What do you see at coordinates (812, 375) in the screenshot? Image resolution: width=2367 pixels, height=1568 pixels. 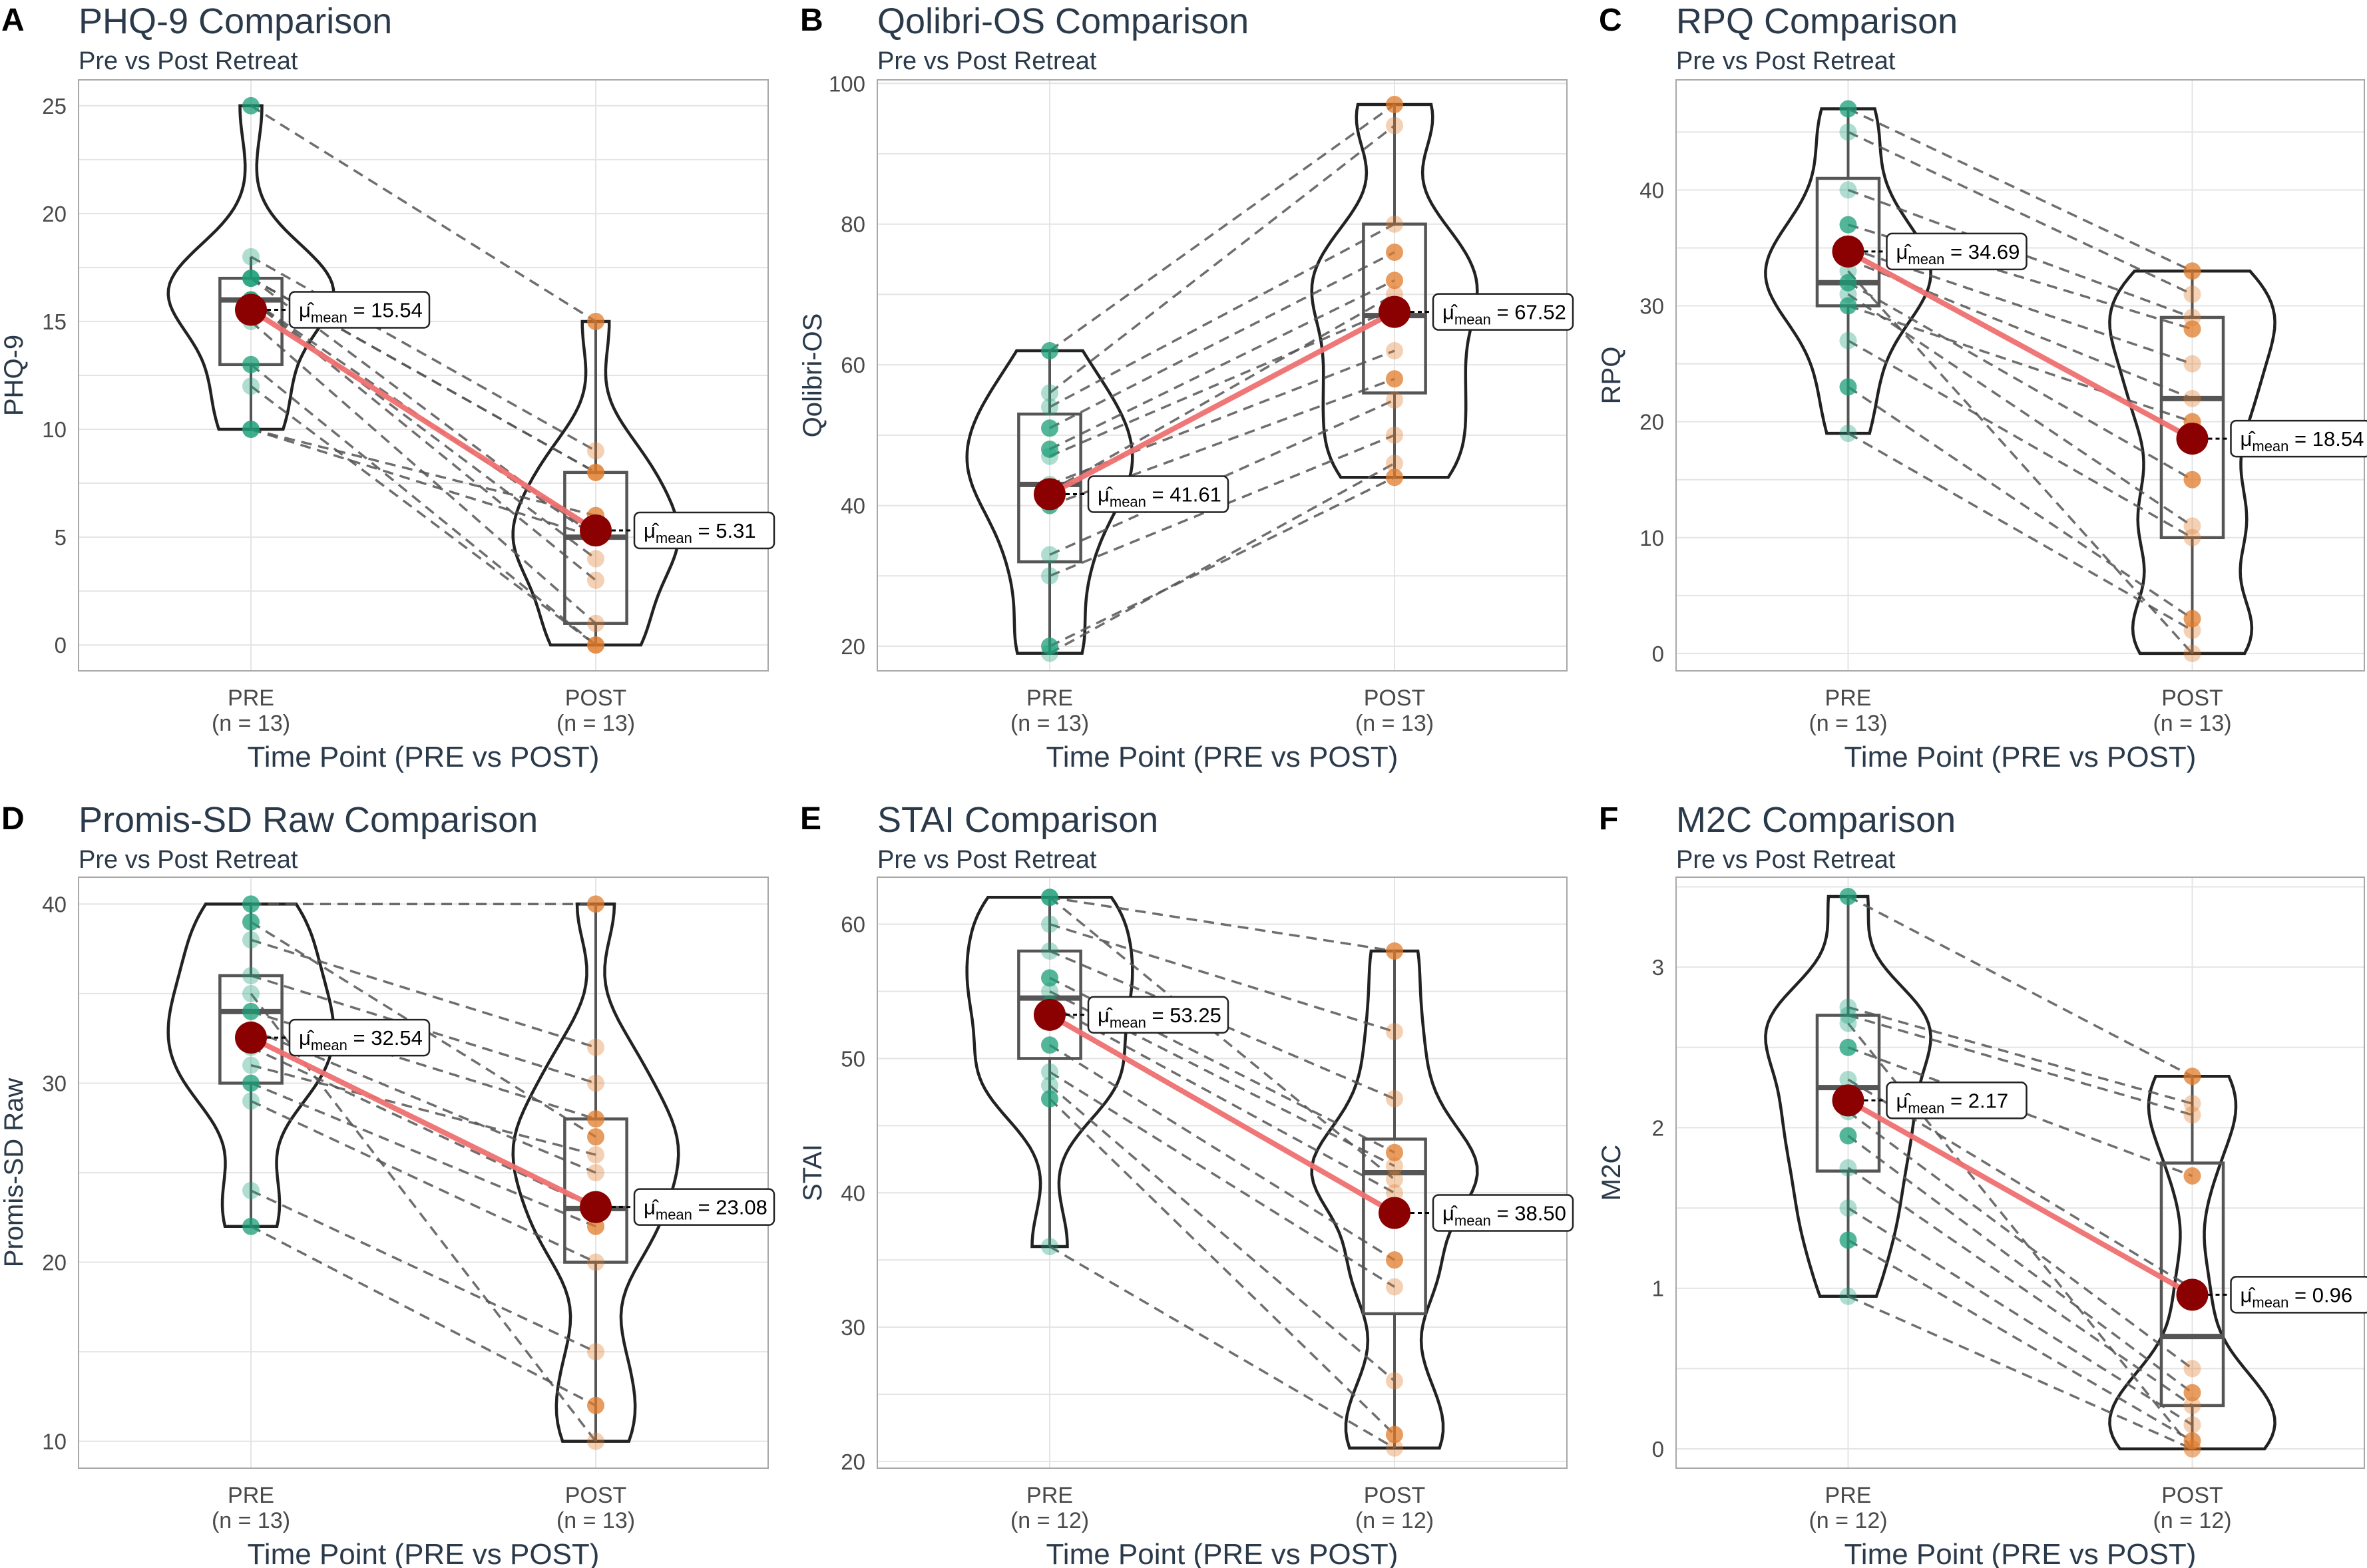 I see `y-axis-label: Qolibri-OS` at bounding box center [812, 375].